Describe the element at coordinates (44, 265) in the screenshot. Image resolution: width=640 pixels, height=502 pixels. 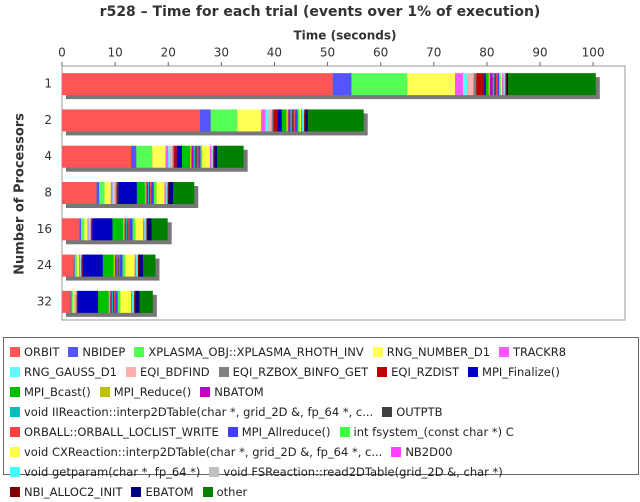
I see `y-tick-label: 24` at that location.